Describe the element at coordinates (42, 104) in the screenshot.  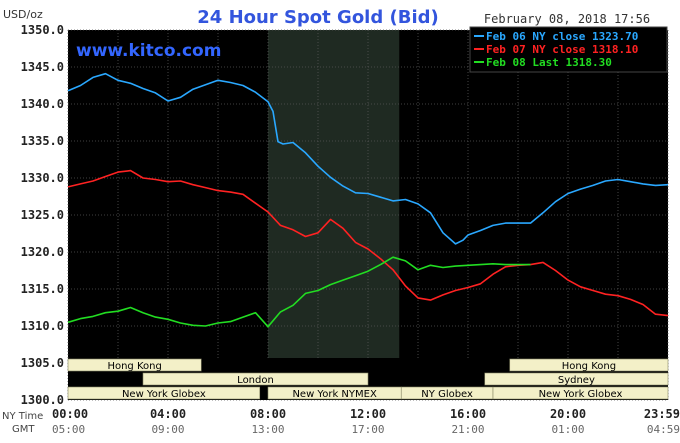
I see `y-tick-label: 1340.0` at that location.